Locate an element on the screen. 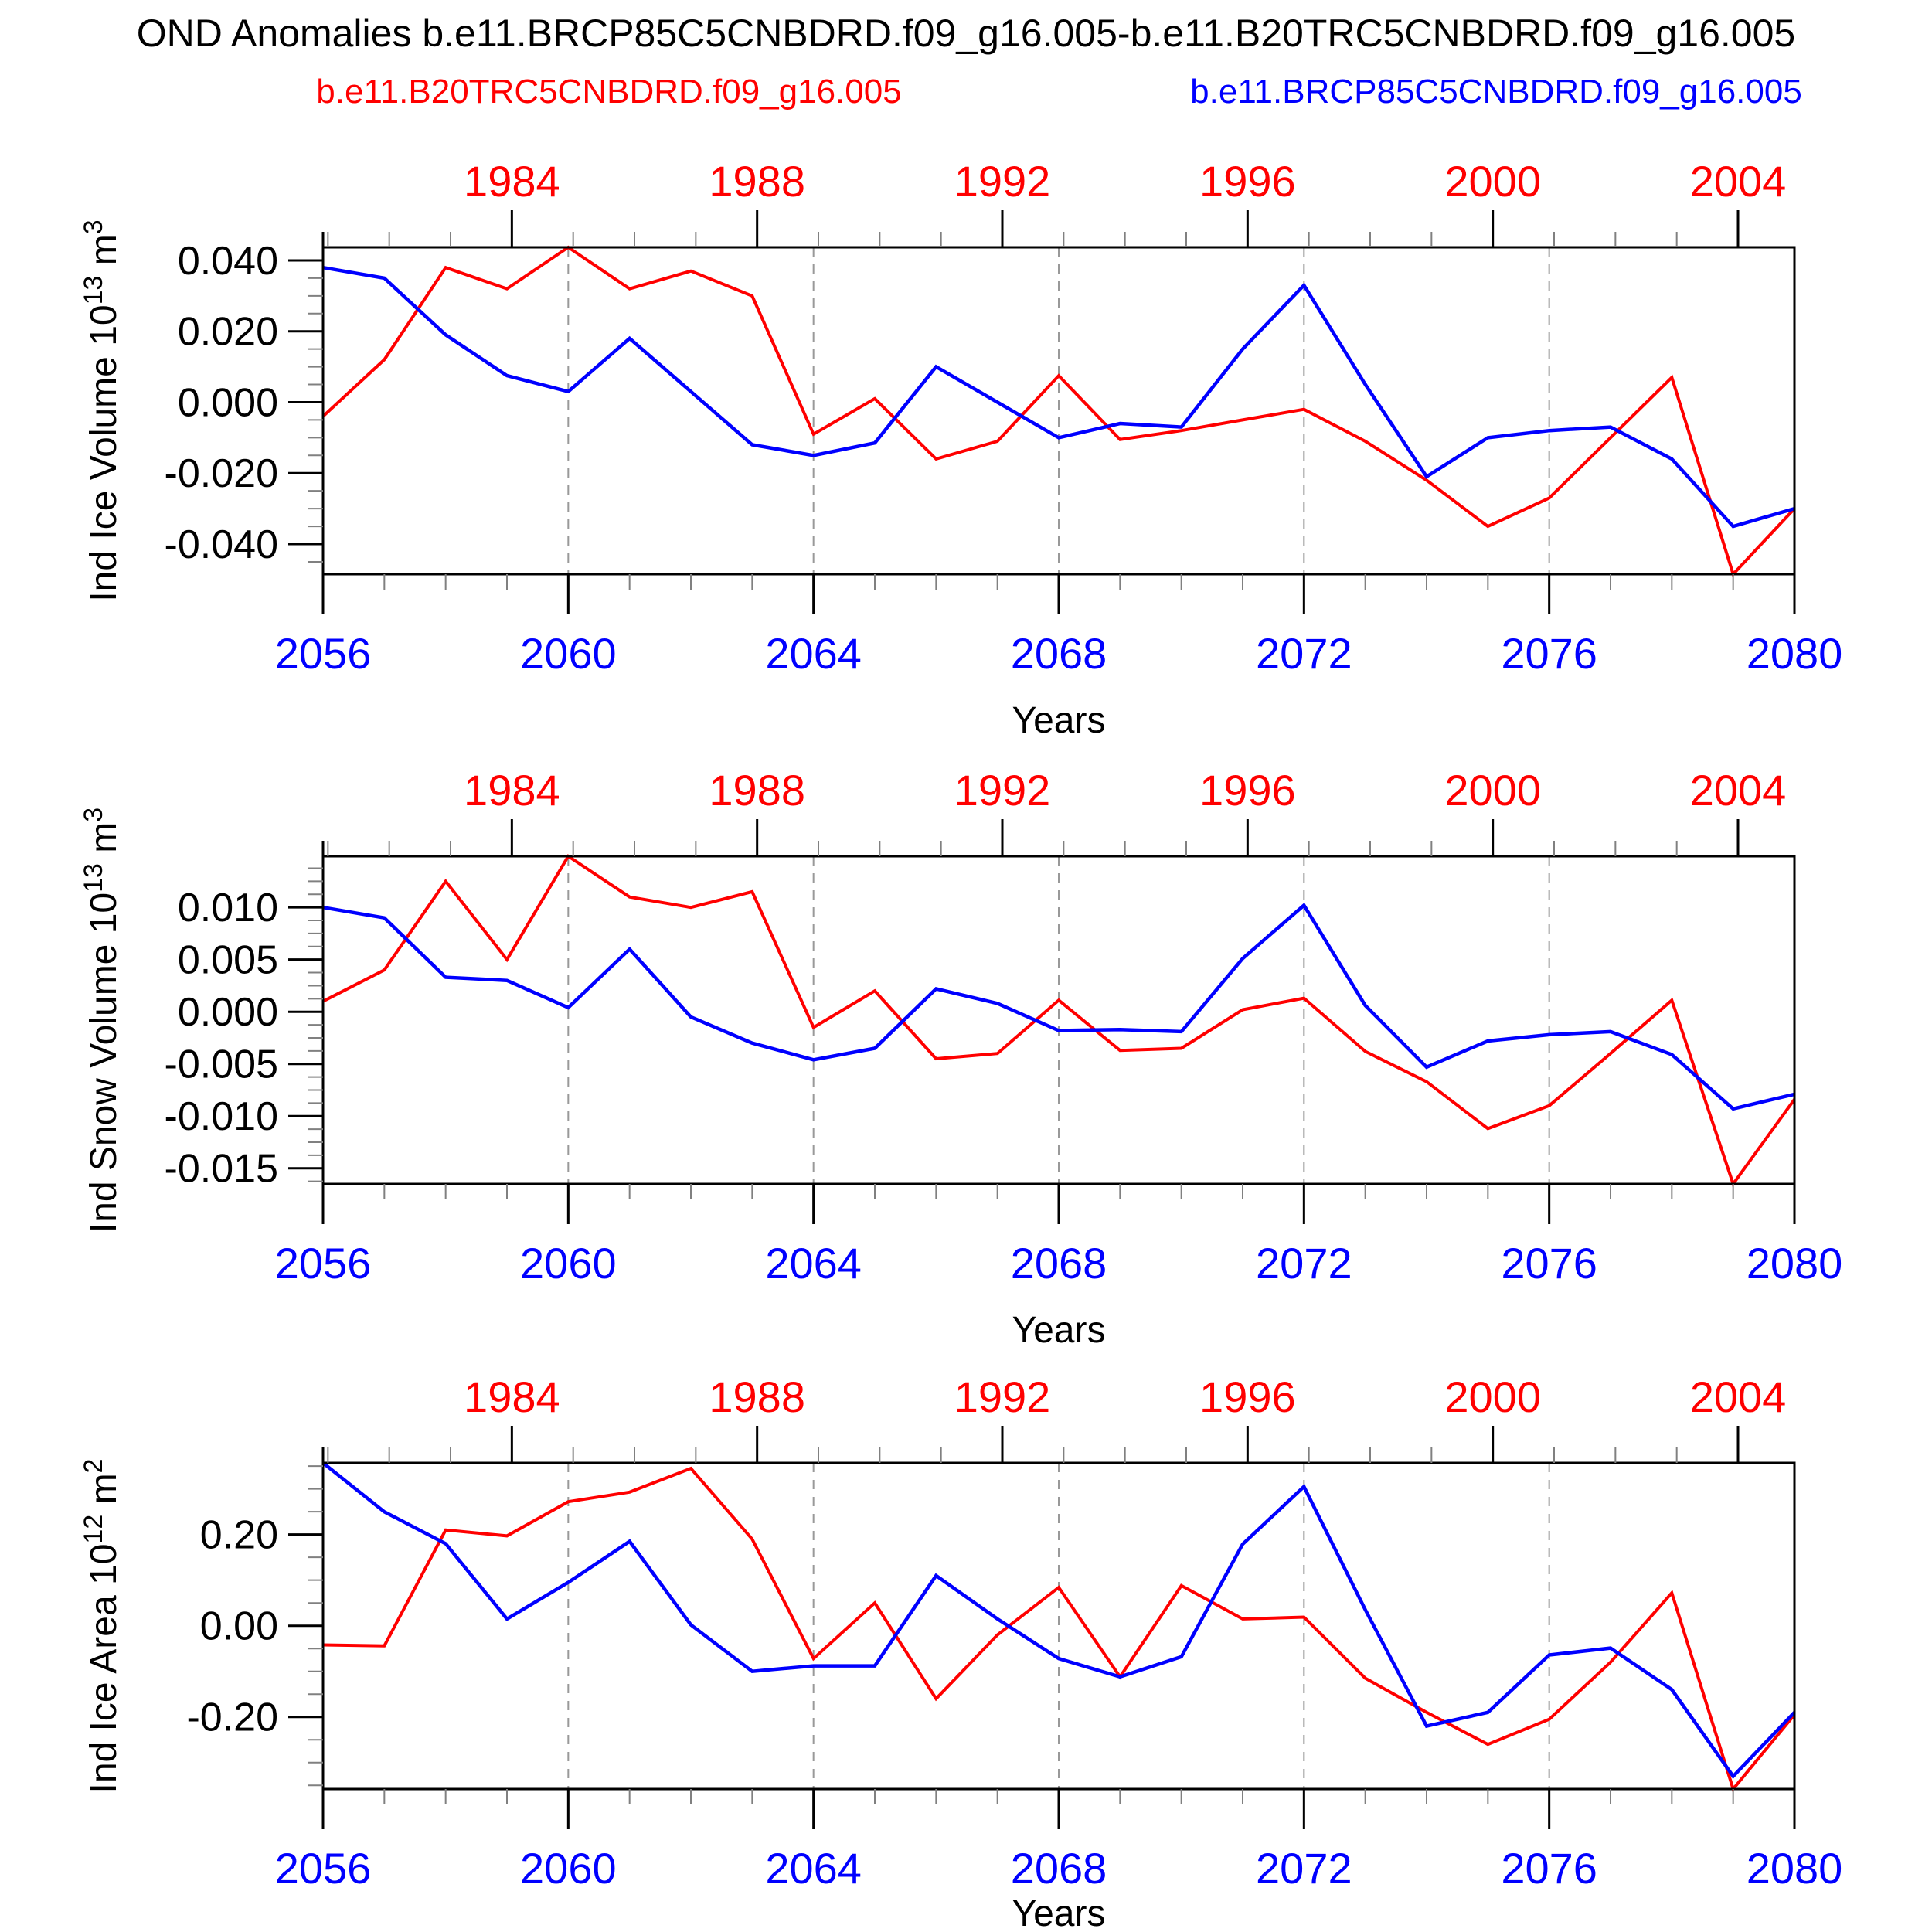 The image size is (1932, 1932). panel-1-y-tick-label: -0.020 is located at coordinates (221, 474).